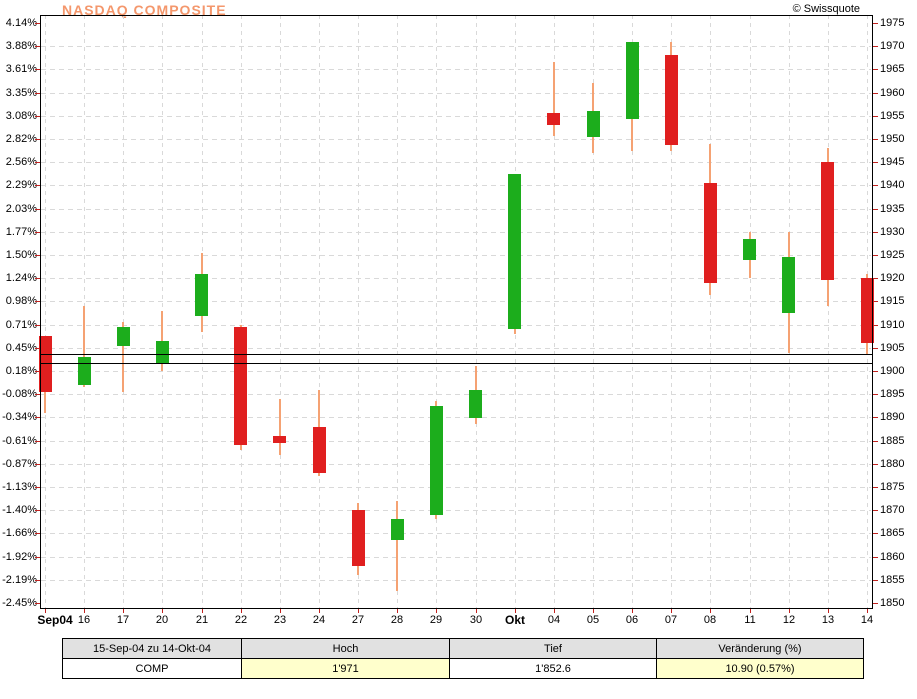  I want to click on candle-body-Okt, so click(514, 251).